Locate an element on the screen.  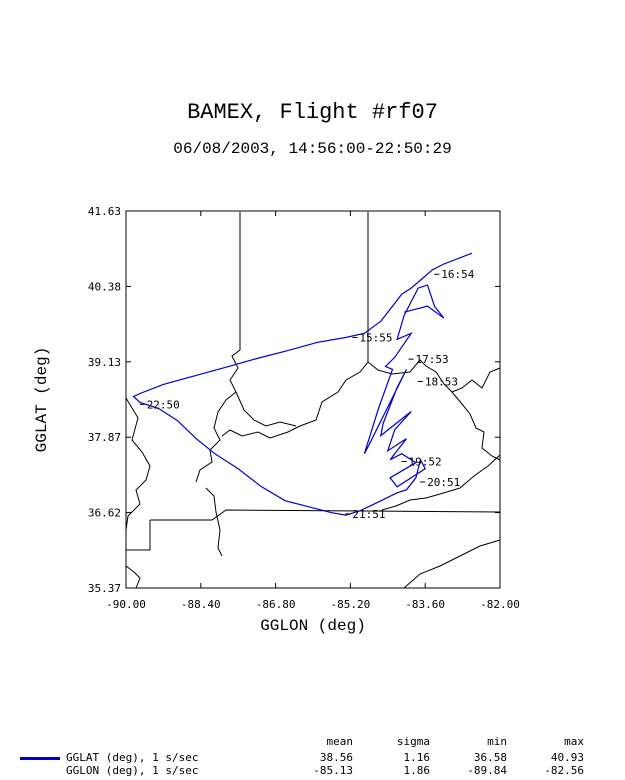
series-name: GGLON (deg), 1 s/sec is located at coordinates (132, 770).